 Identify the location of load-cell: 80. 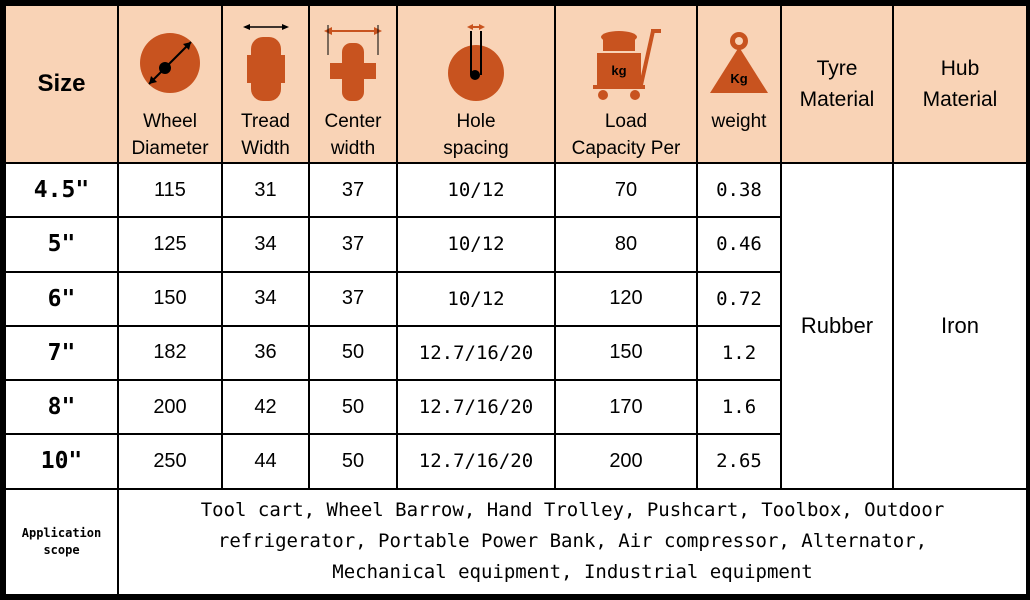
(626, 244).